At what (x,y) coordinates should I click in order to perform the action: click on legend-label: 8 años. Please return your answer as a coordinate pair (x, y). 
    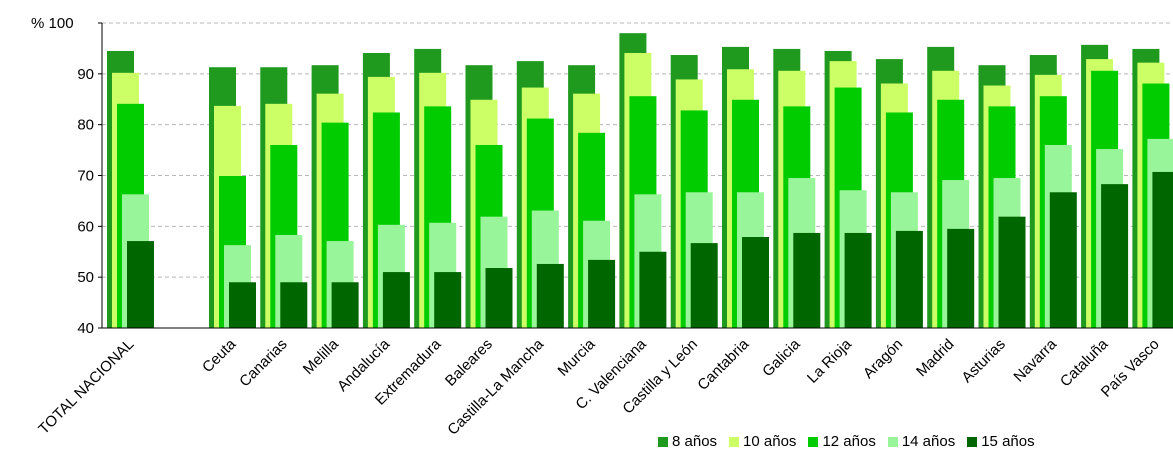
    Looking at the image, I should click on (695, 441).